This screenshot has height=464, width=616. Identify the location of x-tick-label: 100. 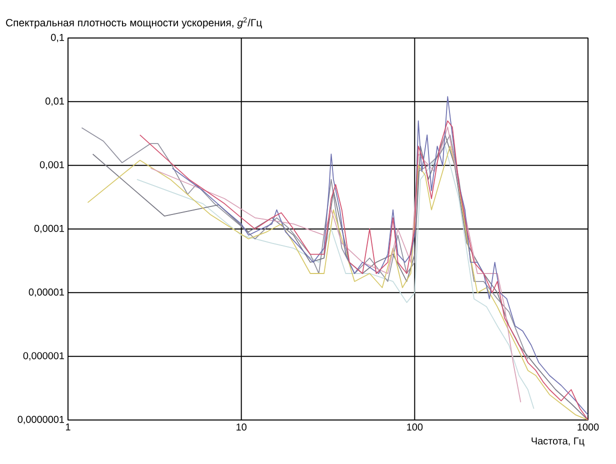
(415, 427).